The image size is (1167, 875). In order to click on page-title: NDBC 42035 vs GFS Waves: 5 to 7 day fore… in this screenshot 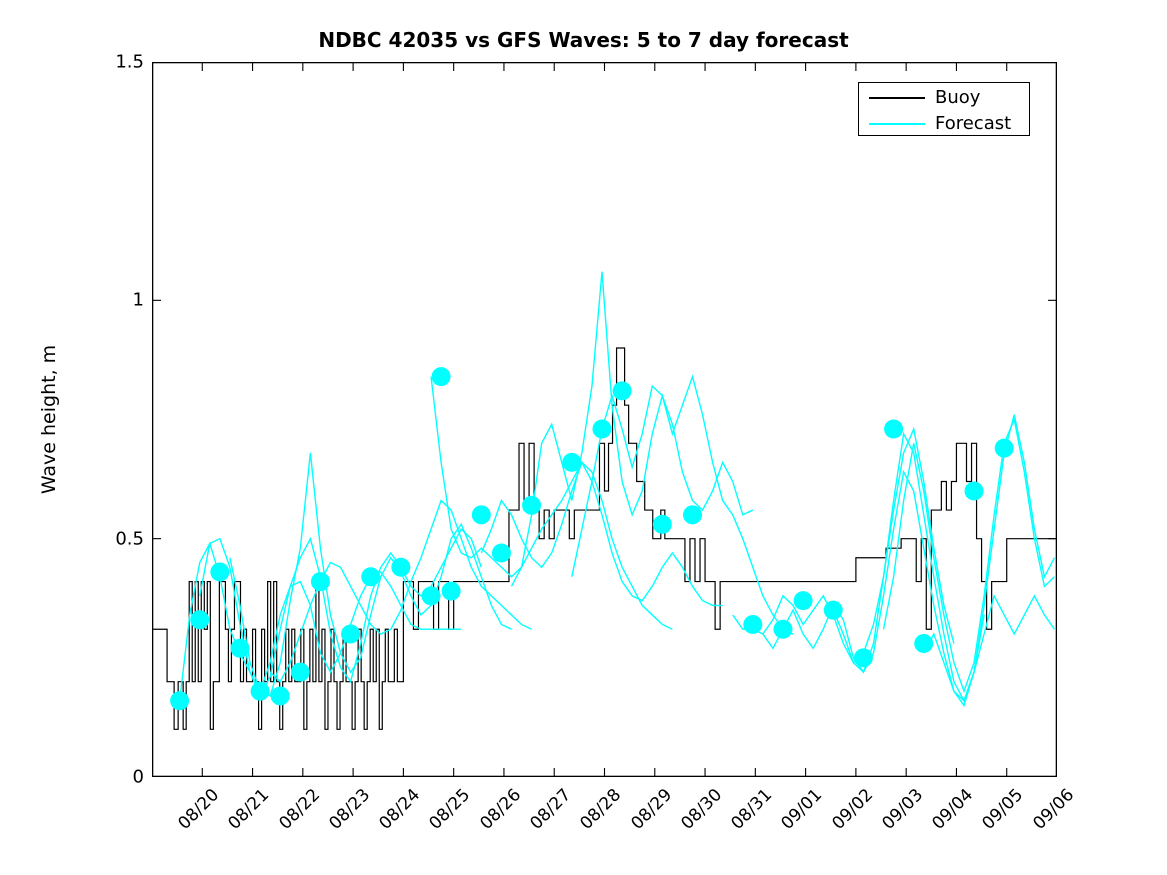, I will do `click(583, 40)`.